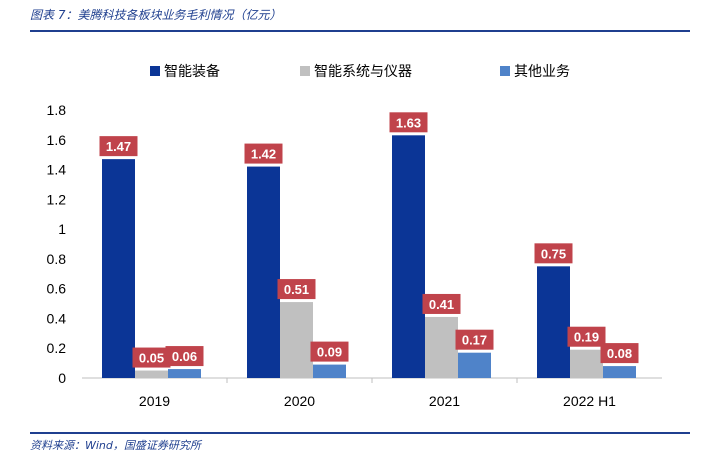  Describe the element at coordinates (57, 318) in the screenshot. I see `y-tick-label: 0.4` at that location.